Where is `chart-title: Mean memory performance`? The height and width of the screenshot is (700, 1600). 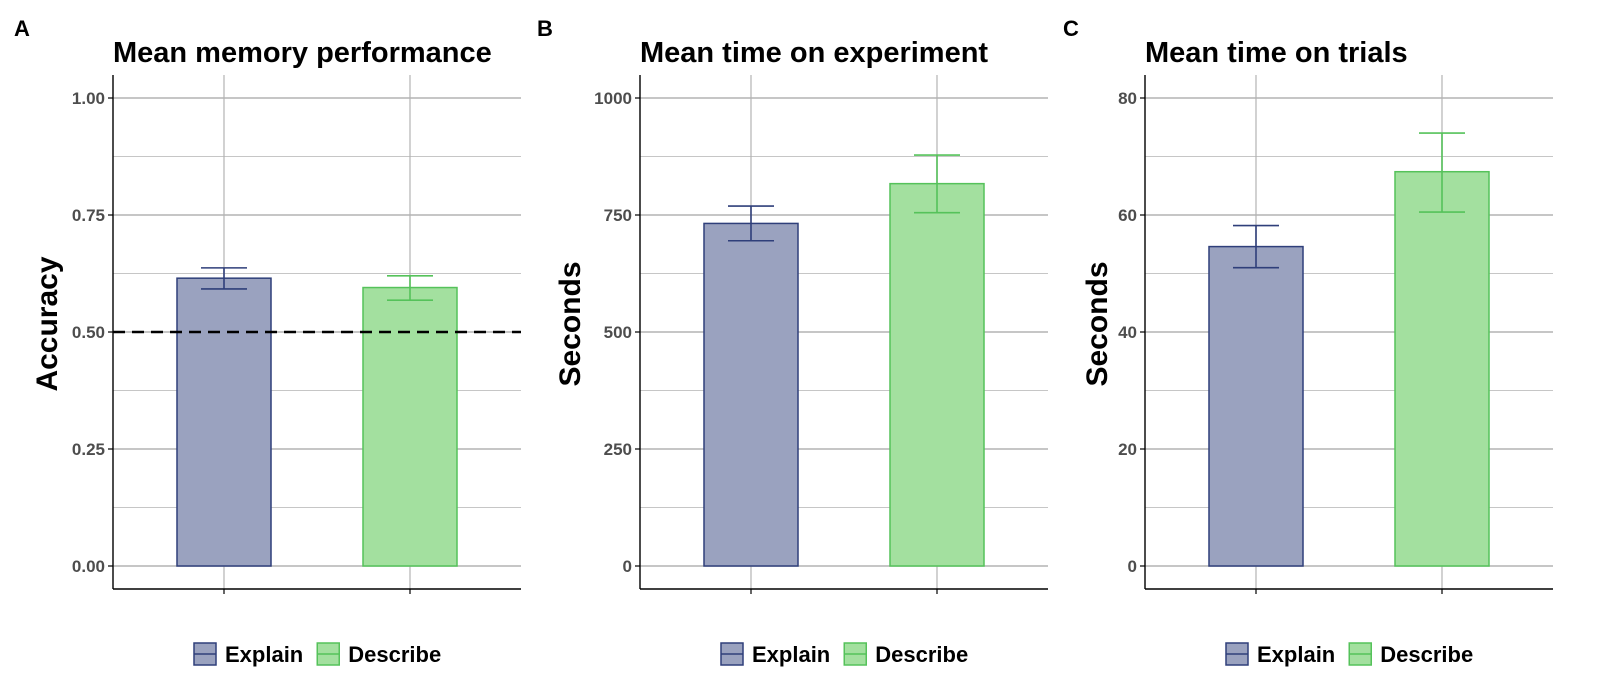
chart-title: Mean memory performance is located at coordinates (302, 53).